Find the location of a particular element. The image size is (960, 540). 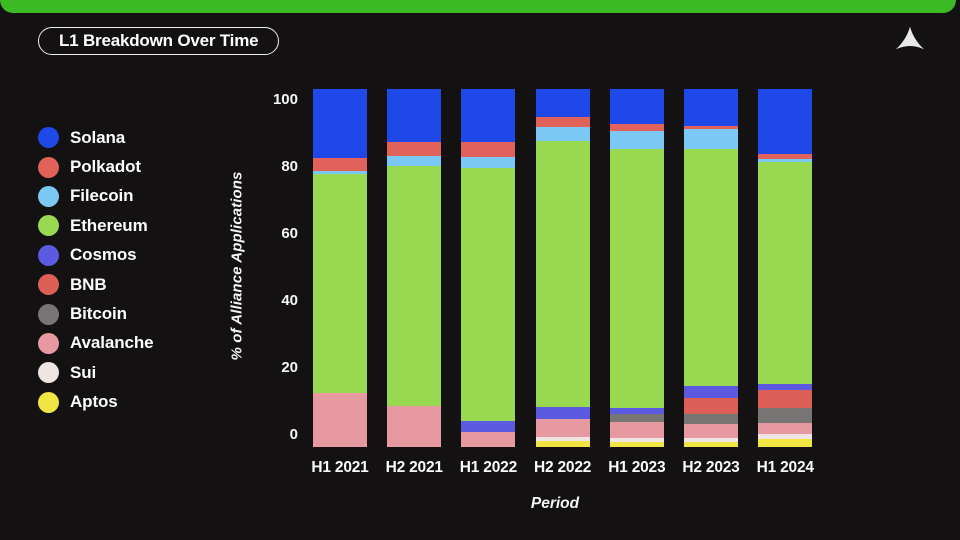

legend-item-ethereum: Ethereum is located at coordinates (96, 225).